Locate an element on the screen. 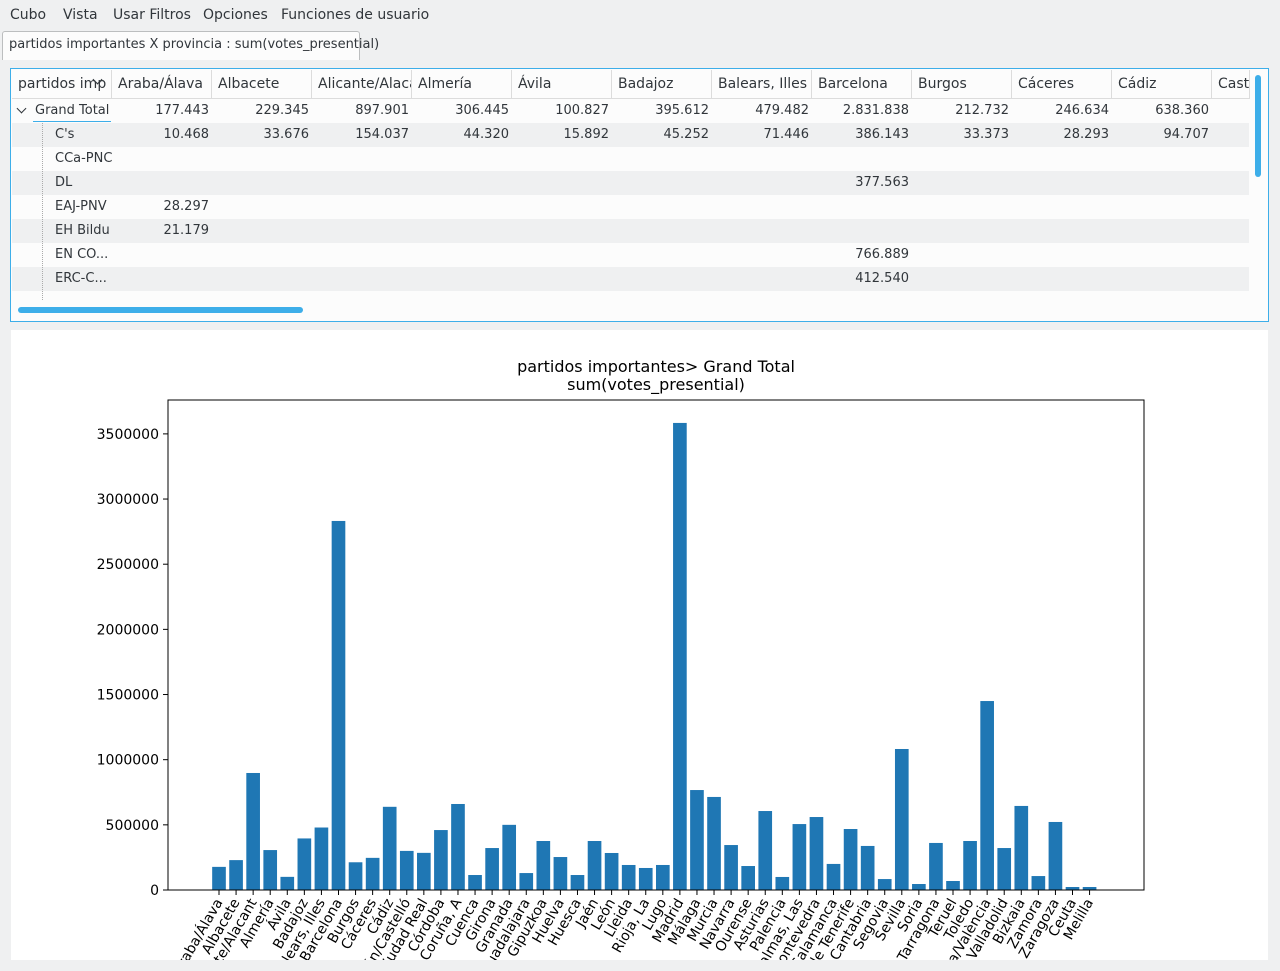 This screenshot has width=1280, height=971. cell: 100.827 is located at coordinates (582, 110).